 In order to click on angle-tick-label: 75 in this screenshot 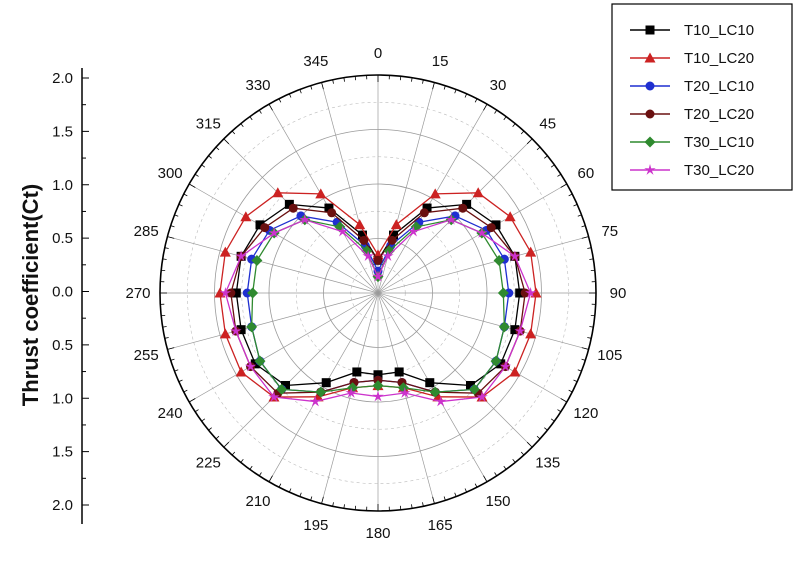, I will do `click(609, 231)`.